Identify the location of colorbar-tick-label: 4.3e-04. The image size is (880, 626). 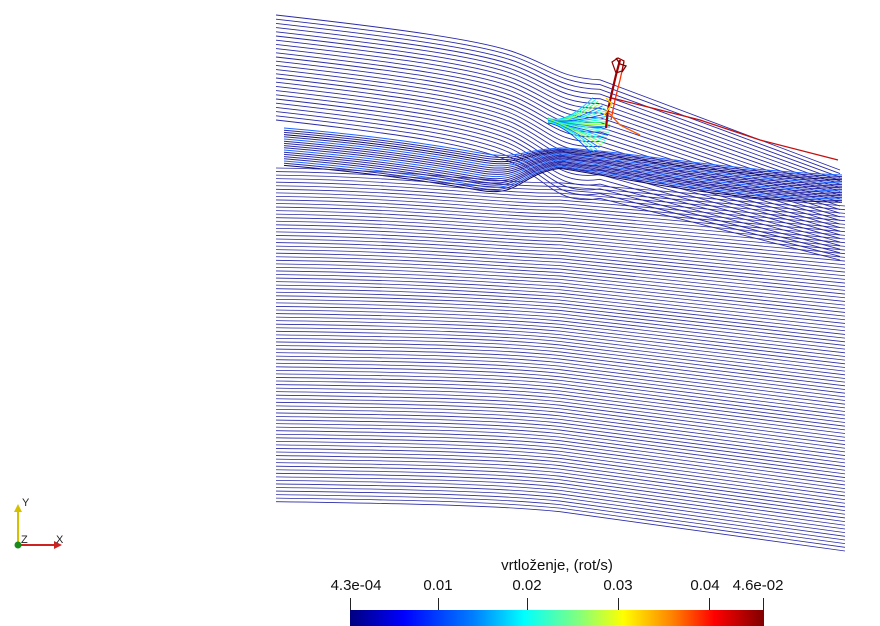
(356, 585).